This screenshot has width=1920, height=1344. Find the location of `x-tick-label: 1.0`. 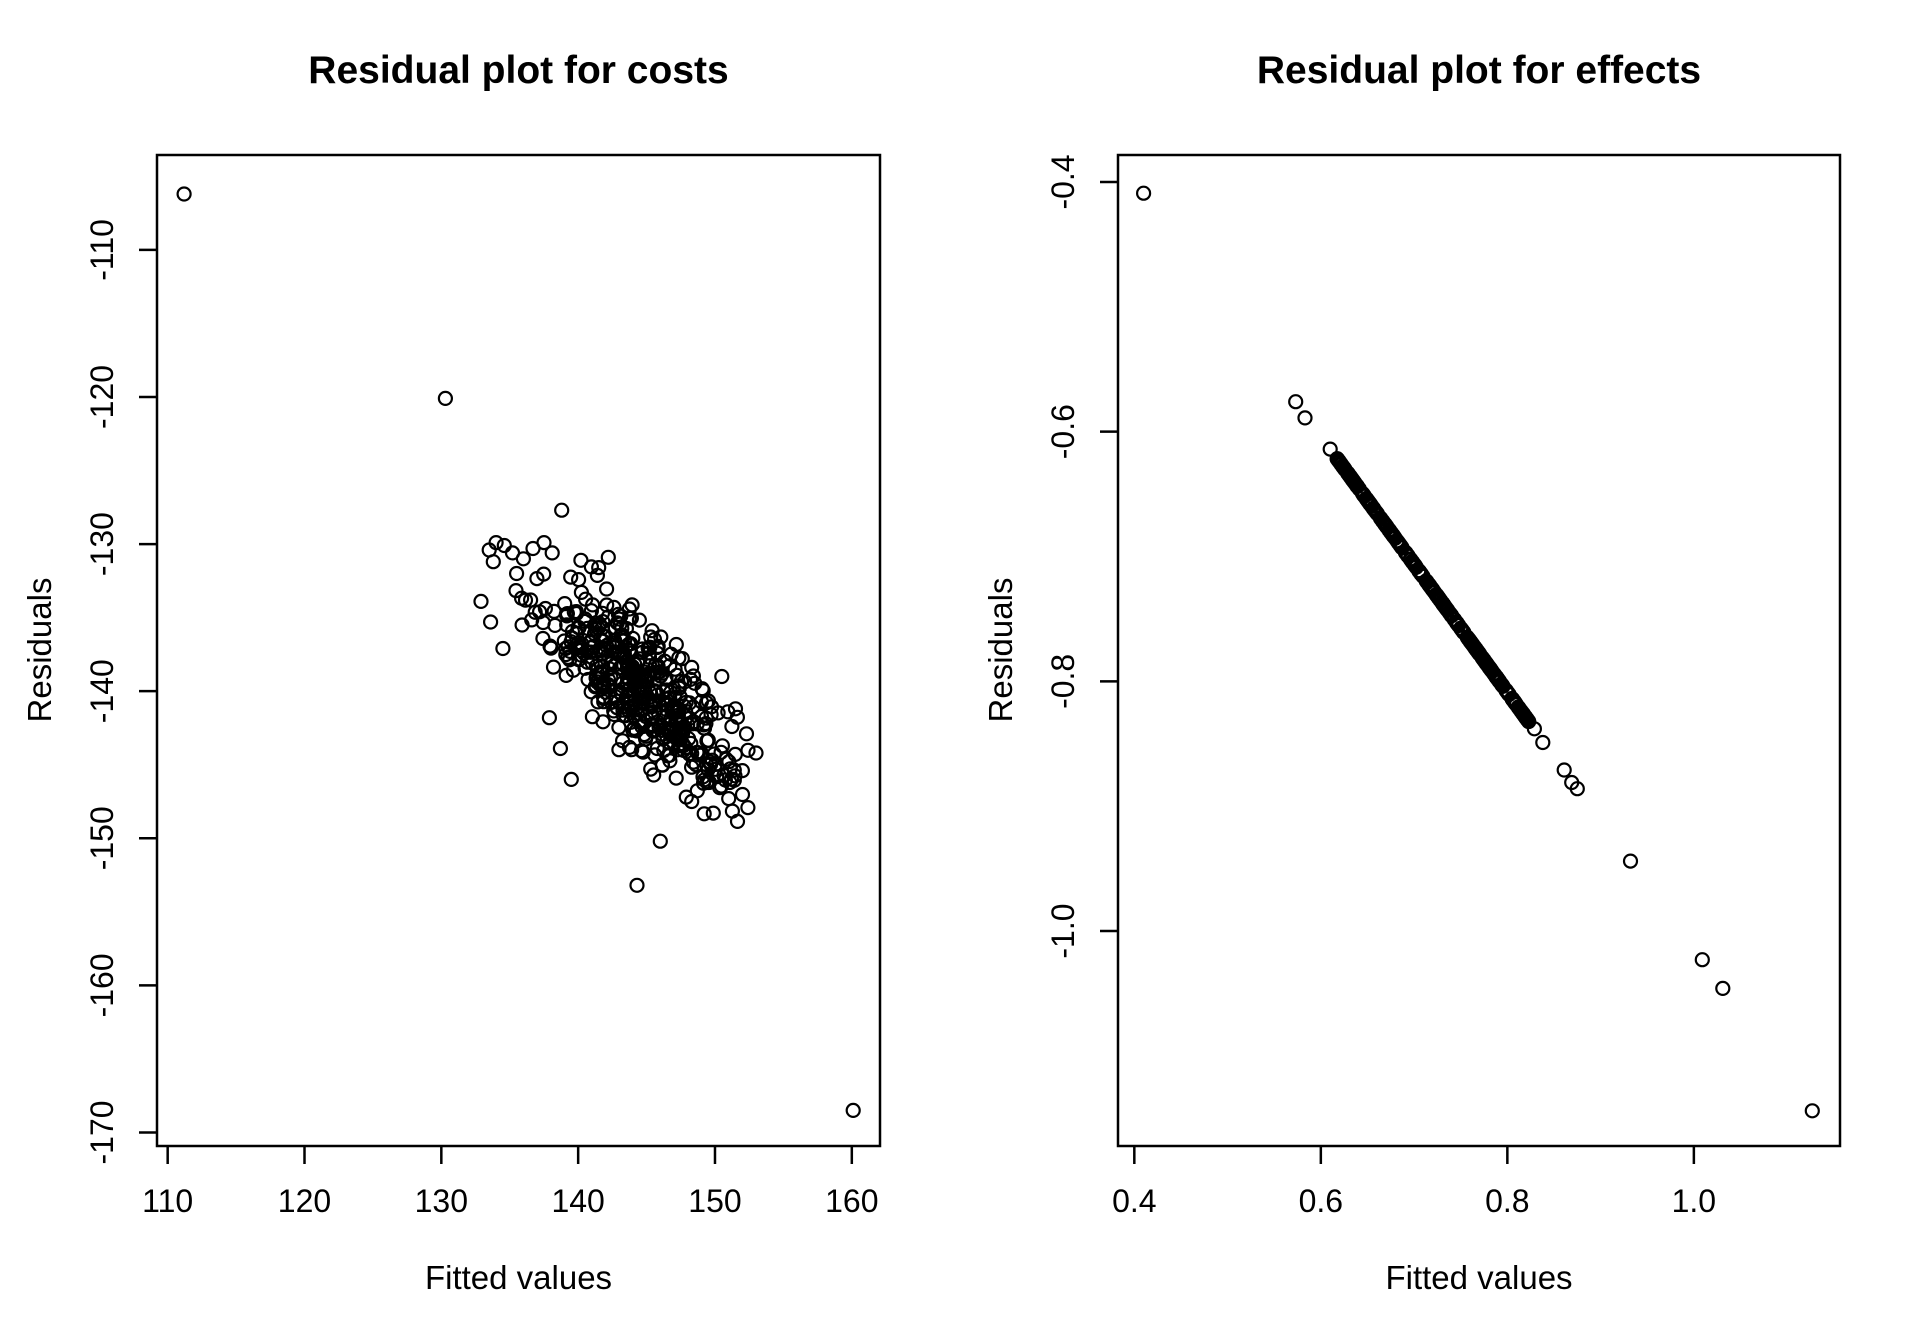

x-tick-label: 1.0 is located at coordinates (1694, 1201).